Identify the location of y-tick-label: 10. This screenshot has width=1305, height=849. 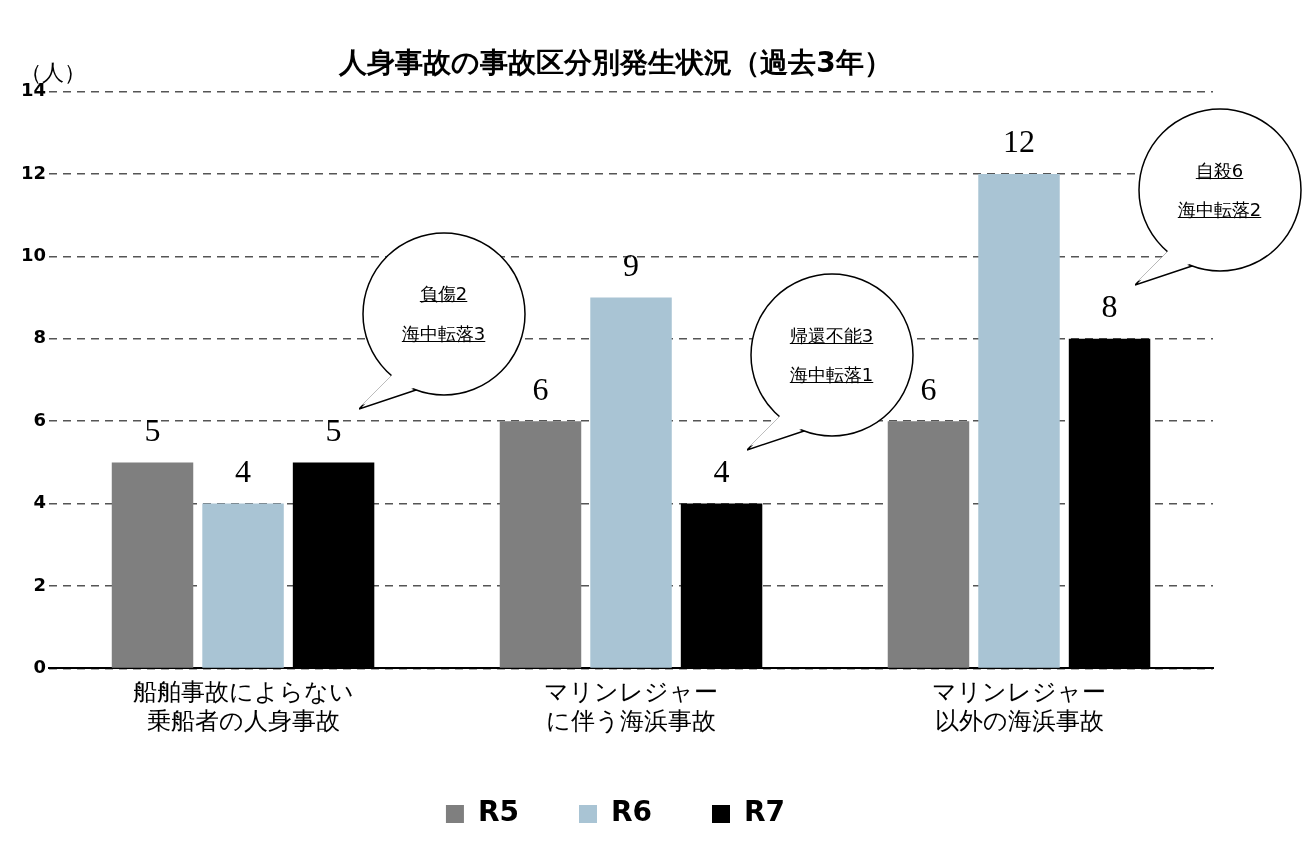
(33, 255).